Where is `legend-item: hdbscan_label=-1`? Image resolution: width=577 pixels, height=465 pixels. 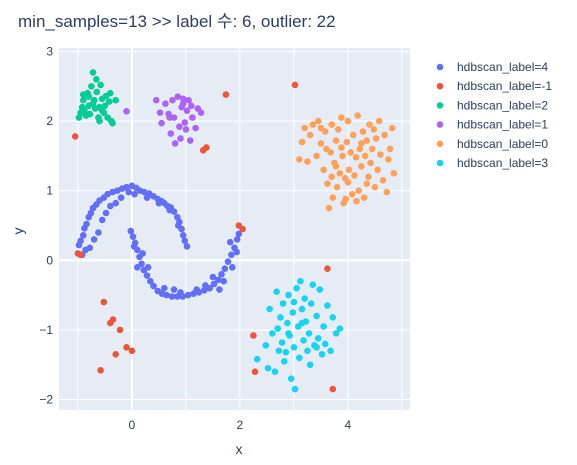
legend-item: hdbscan_label=-1 is located at coordinates (494, 86).